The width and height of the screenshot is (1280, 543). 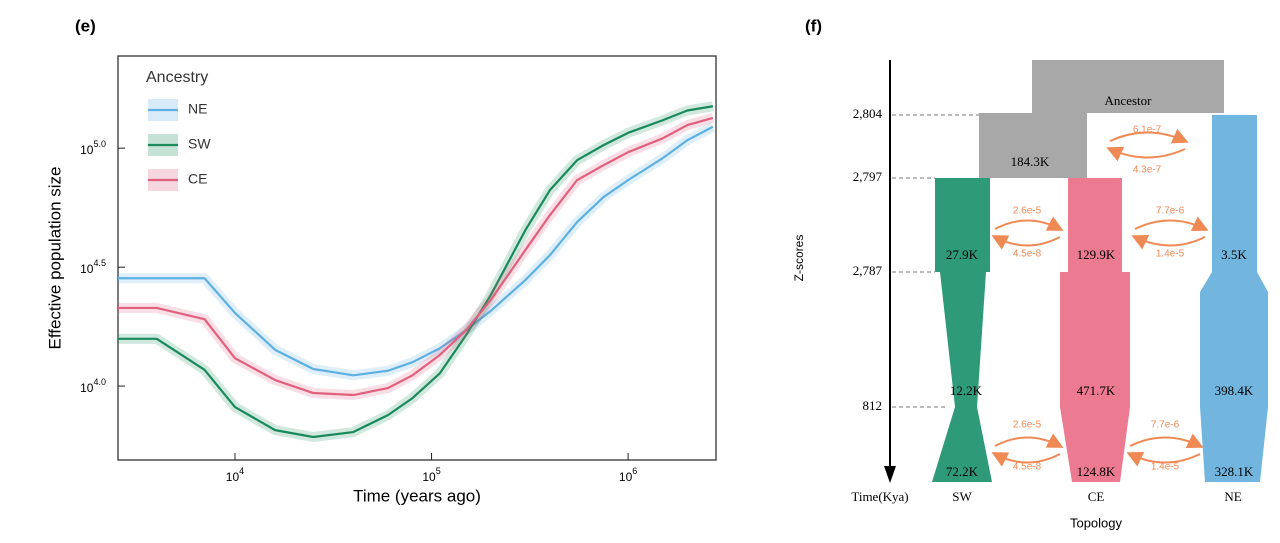 What do you see at coordinates (54, 257) in the screenshot?
I see `y-axis-label: Effective population size` at bounding box center [54, 257].